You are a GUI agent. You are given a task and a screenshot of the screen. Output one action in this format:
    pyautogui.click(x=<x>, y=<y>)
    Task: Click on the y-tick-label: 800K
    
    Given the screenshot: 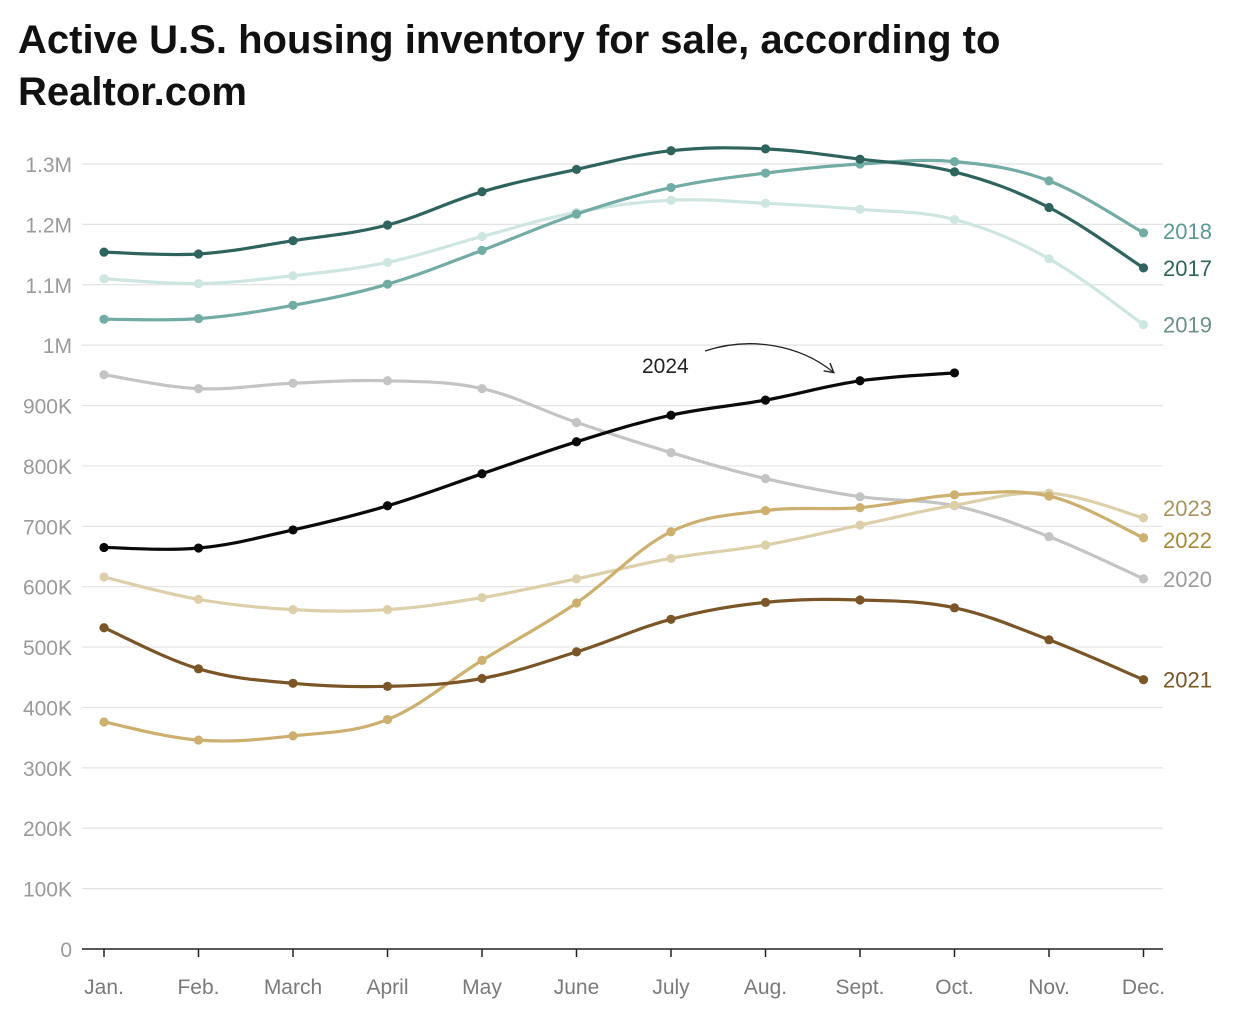 What is the action you would take?
    pyautogui.click(x=47, y=467)
    